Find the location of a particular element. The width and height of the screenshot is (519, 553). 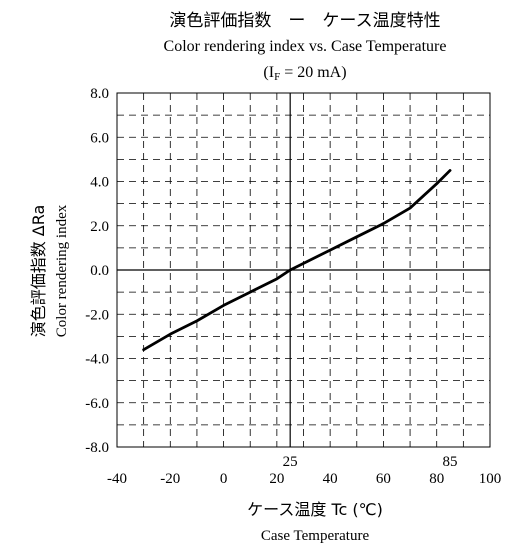

y-tick-labels: -8.0 -6.0 -4.0 -2.0 0.0 2.0 4.0 6.0 8.0 is located at coordinates (97, 271).